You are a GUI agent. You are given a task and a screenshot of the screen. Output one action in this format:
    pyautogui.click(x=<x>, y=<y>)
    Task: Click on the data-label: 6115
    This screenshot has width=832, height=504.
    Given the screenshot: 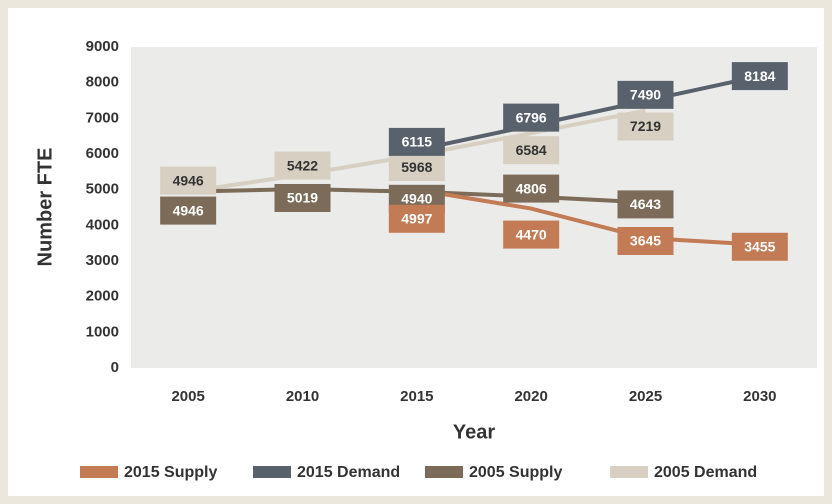 What is the action you would take?
    pyautogui.click(x=417, y=142)
    